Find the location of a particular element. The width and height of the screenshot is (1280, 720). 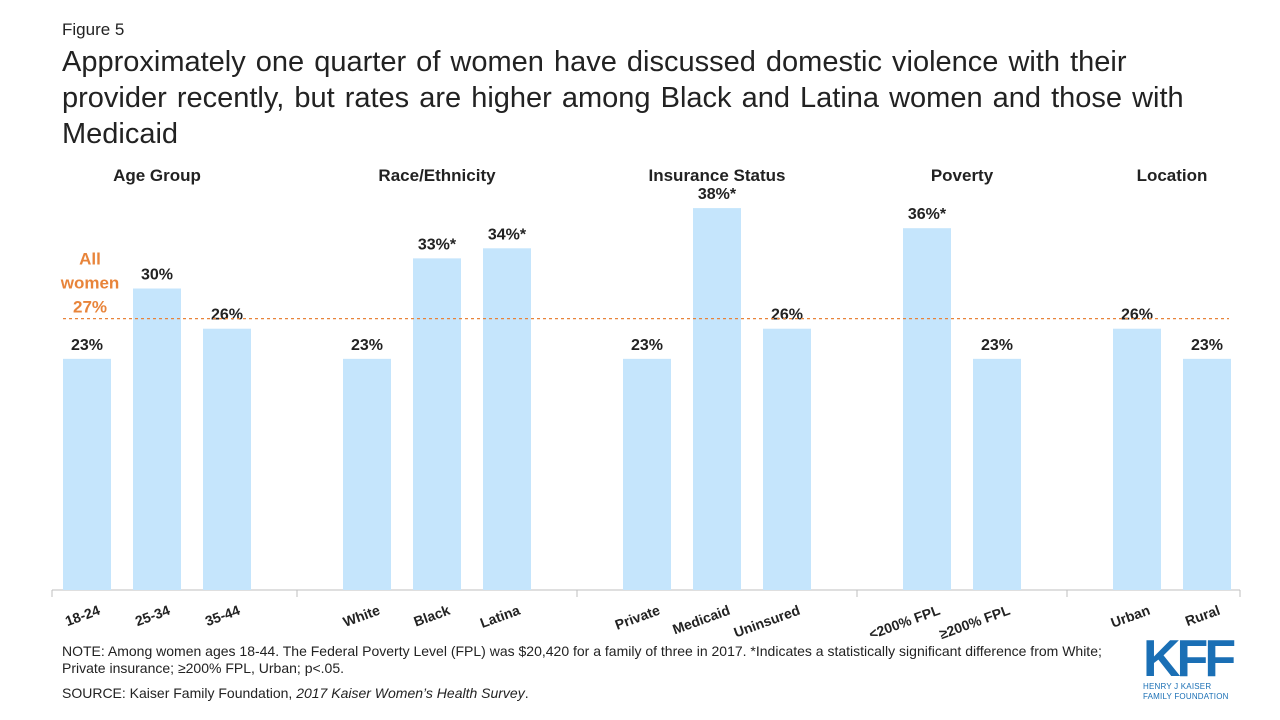

bar-label-0-1: 30% is located at coordinates (157, 275).